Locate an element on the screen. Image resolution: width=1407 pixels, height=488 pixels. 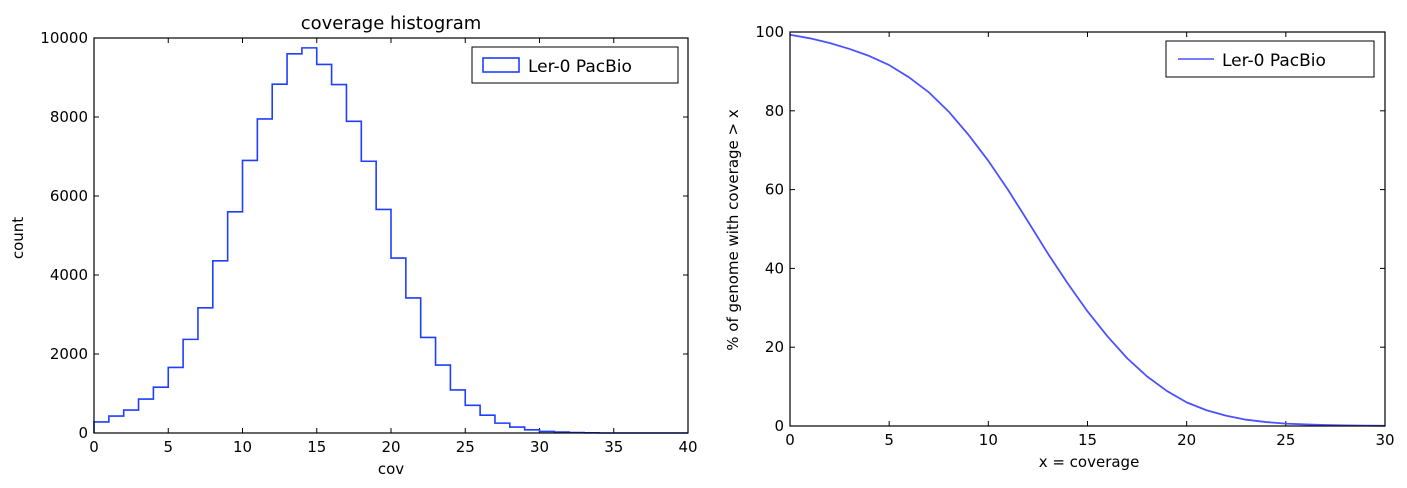
legend-box is located at coordinates (575, 65).